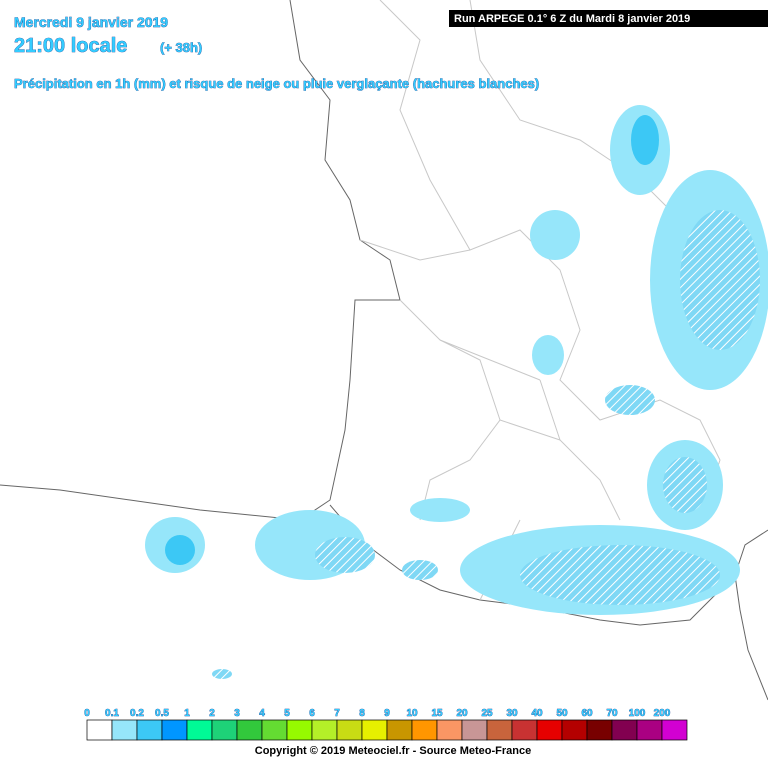 This screenshot has height=768, width=768. What do you see at coordinates (312, 713) in the screenshot?
I see `legend-label: 6` at bounding box center [312, 713].